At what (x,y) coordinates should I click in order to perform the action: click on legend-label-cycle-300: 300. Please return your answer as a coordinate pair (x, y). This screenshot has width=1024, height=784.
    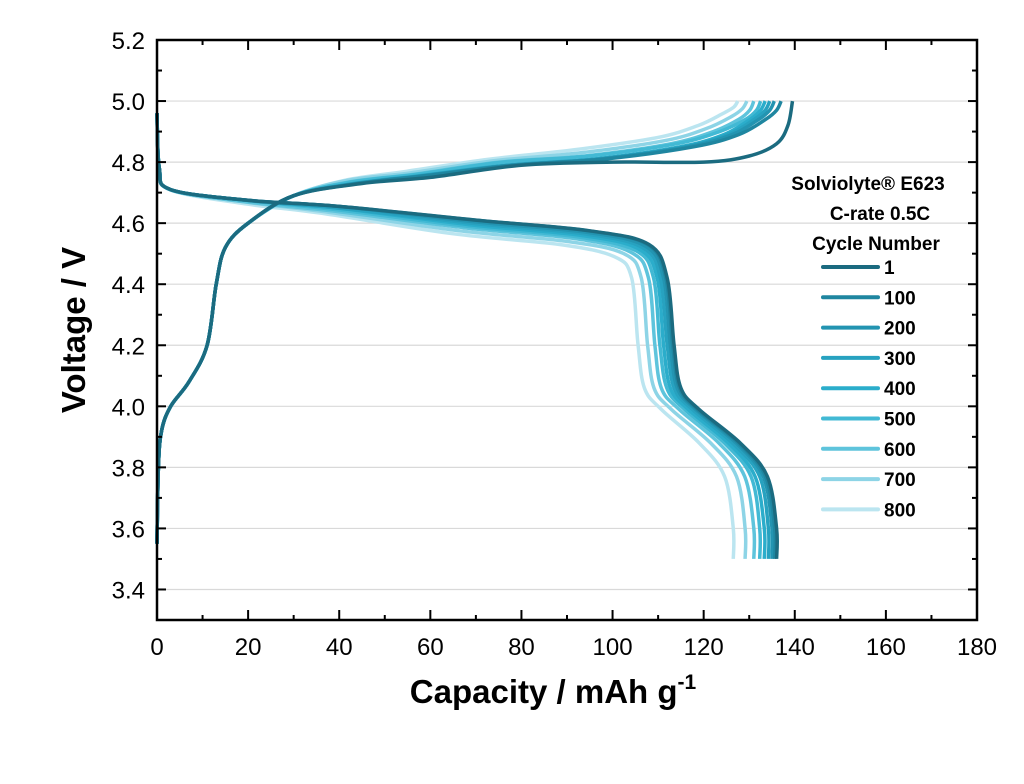
    Looking at the image, I should click on (900, 359).